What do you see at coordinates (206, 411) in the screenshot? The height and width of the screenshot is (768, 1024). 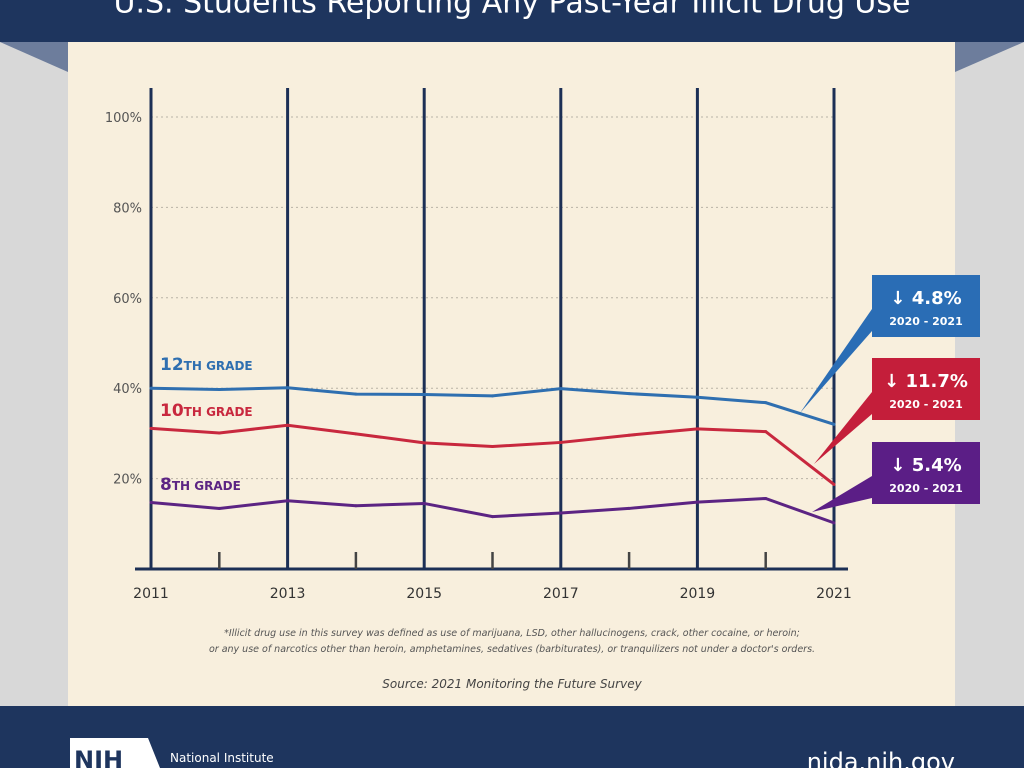 I see `series-label: 10TH GRADE` at bounding box center [206, 411].